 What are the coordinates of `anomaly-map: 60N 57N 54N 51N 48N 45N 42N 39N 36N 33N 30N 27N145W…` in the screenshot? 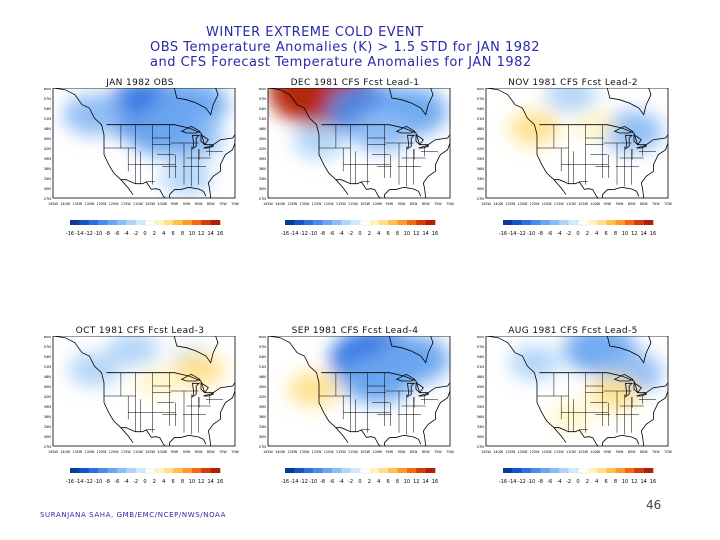 It's located at (141, 395).